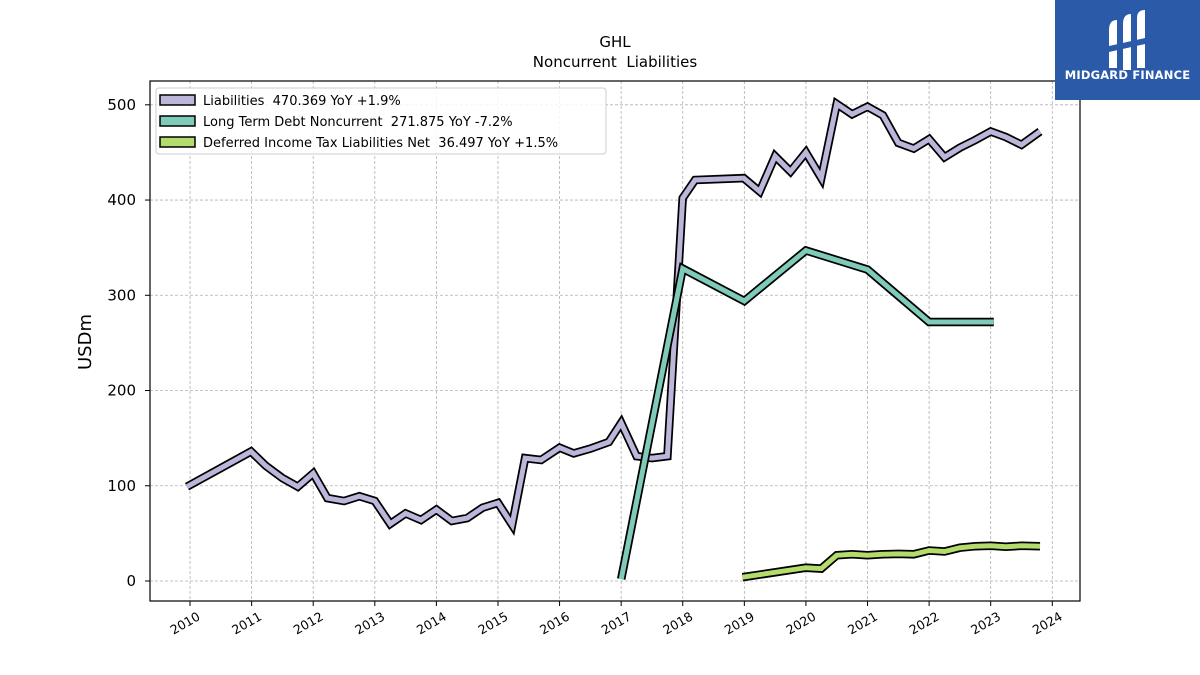  What do you see at coordinates (739, 623) in the screenshot?
I see `x-tick-label: 2019` at bounding box center [739, 623].